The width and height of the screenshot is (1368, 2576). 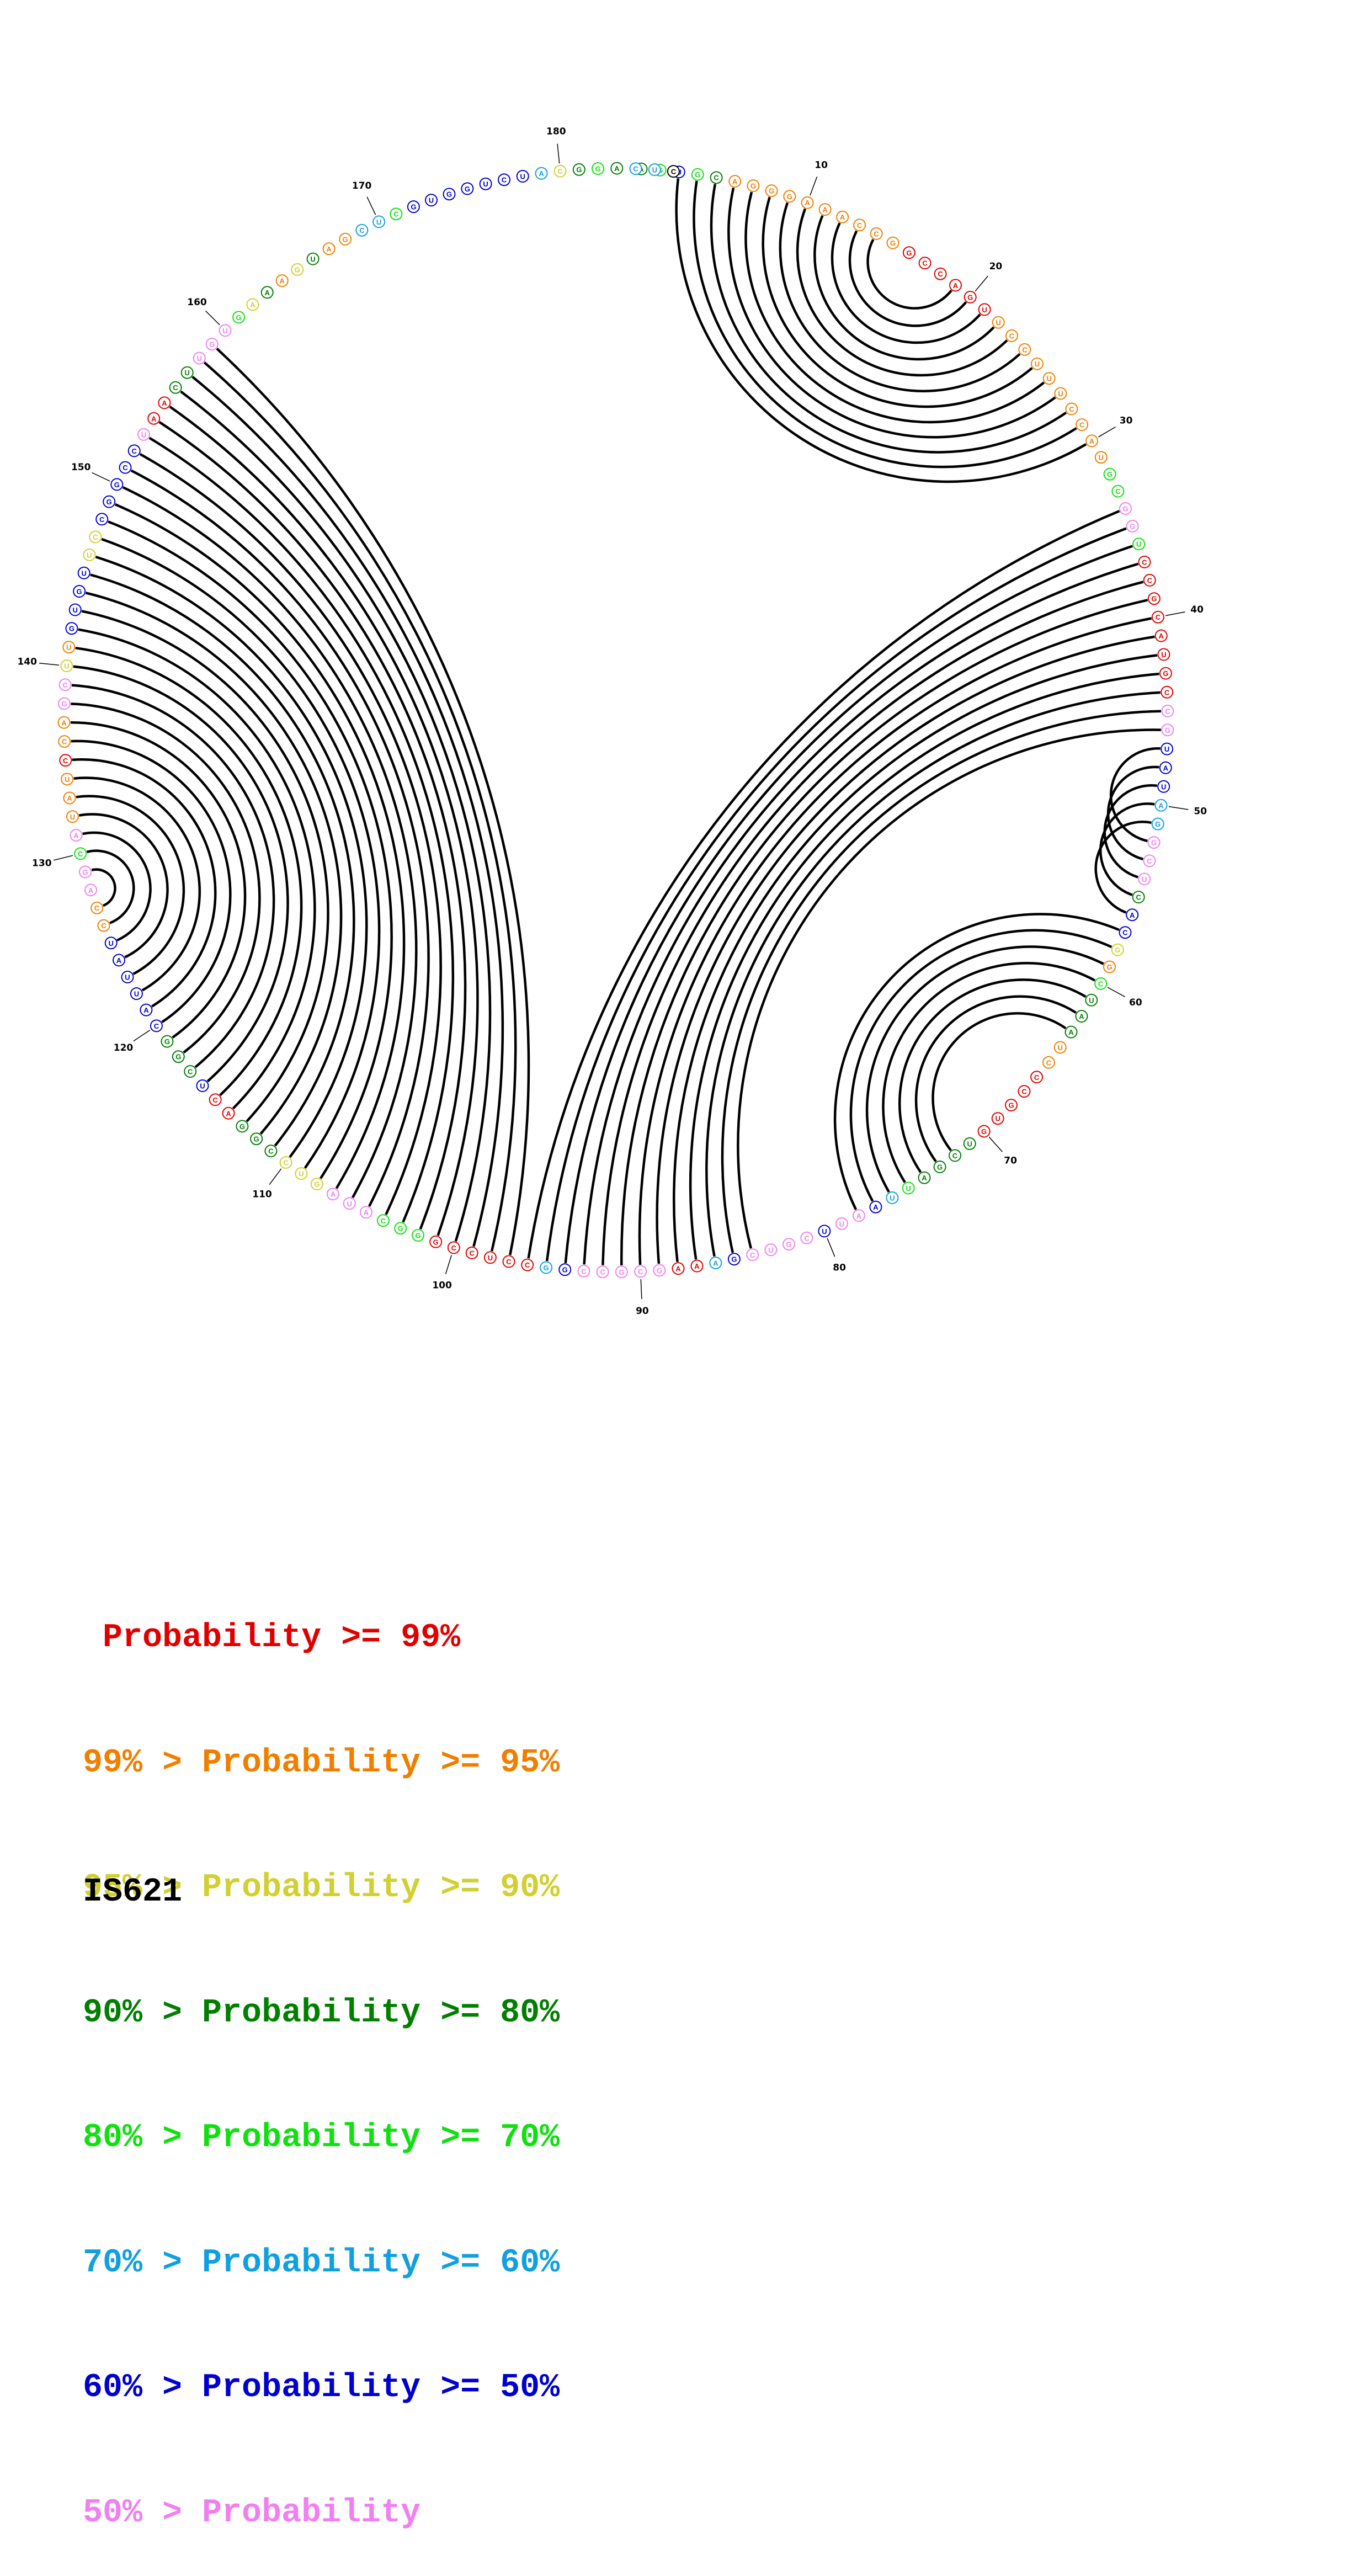 What do you see at coordinates (311, 2388) in the screenshot?
I see `legend-label: Probability` at bounding box center [311, 2388].